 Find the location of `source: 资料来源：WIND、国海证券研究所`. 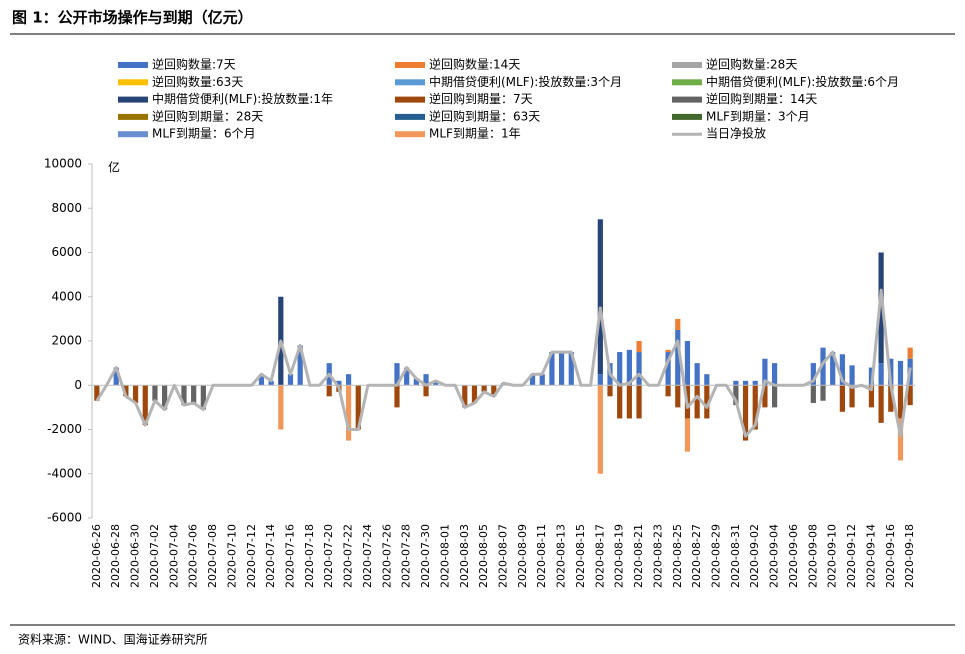

source: 资料来源：WIND、国海证券研究所 is located at coordinates (113, 639).